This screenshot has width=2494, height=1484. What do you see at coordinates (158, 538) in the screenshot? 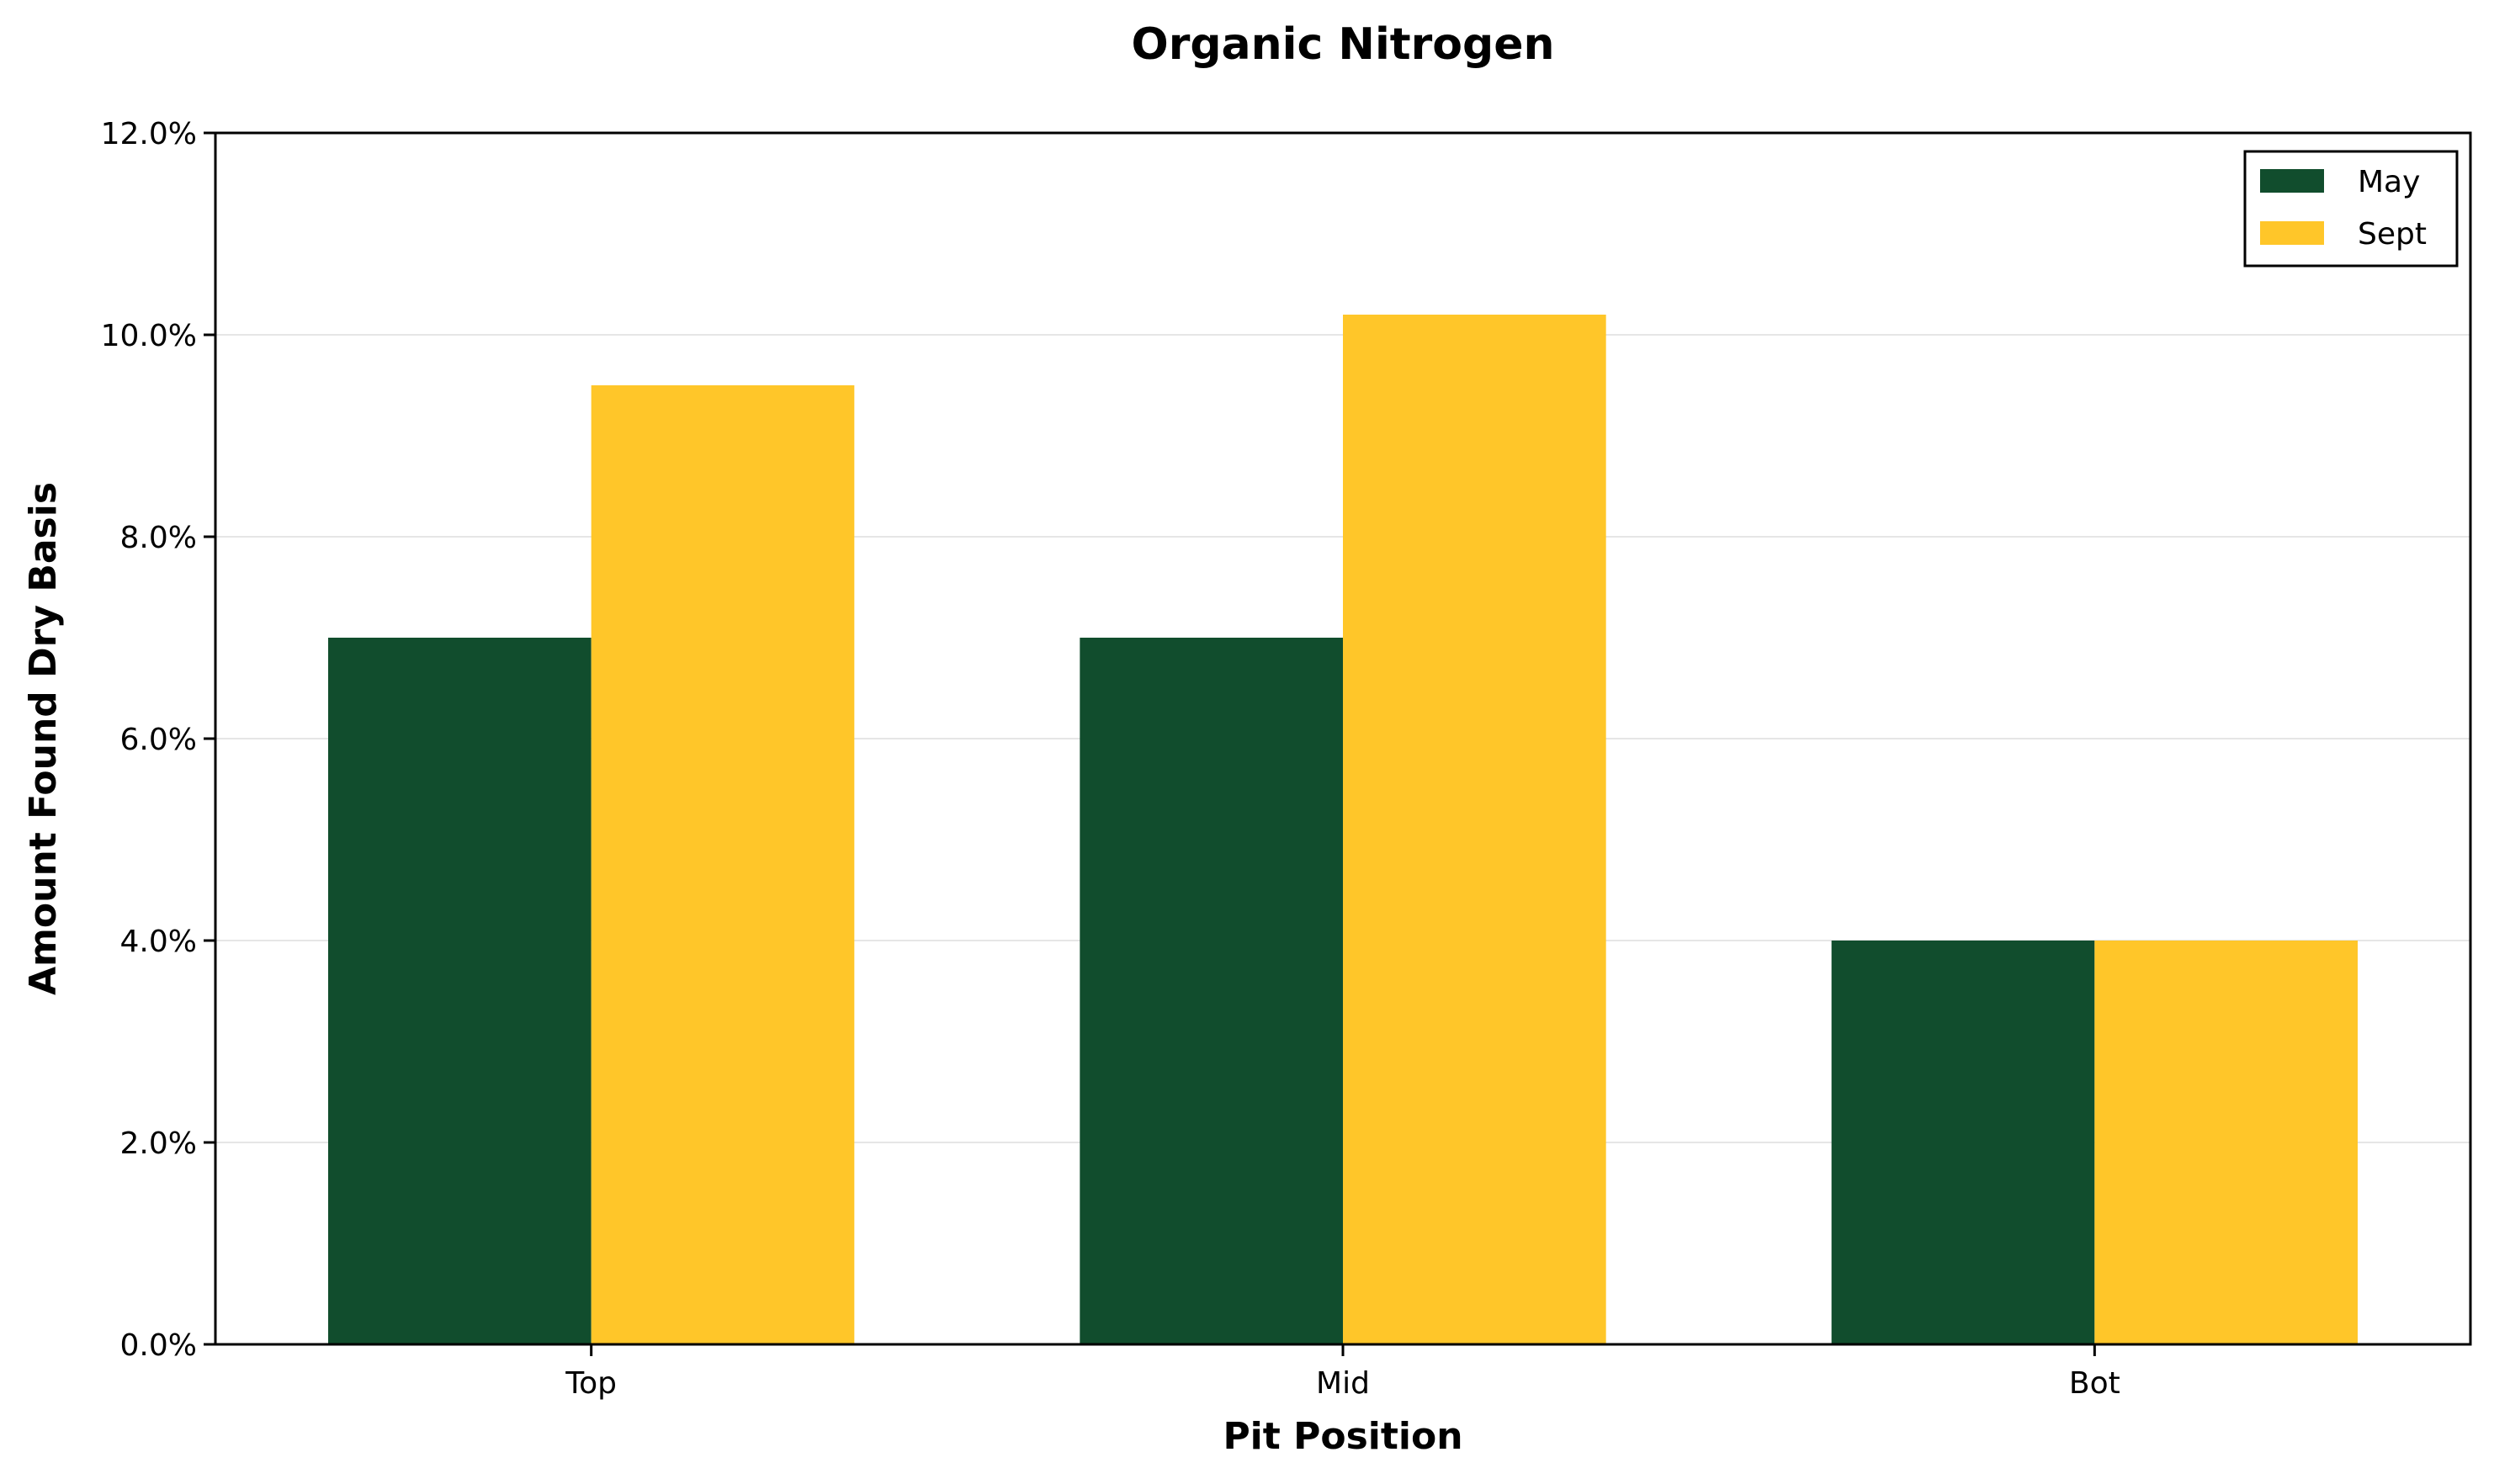
I see `y-tick-label: 8.0%` at bounding box center [158, 538].